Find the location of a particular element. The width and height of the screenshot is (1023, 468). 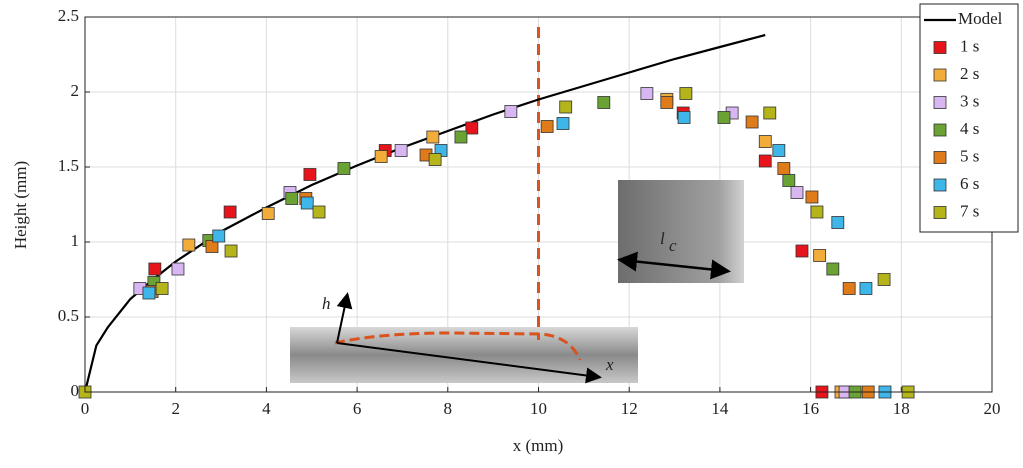

legend-label: 7 s is located at coordinates (969, 210).